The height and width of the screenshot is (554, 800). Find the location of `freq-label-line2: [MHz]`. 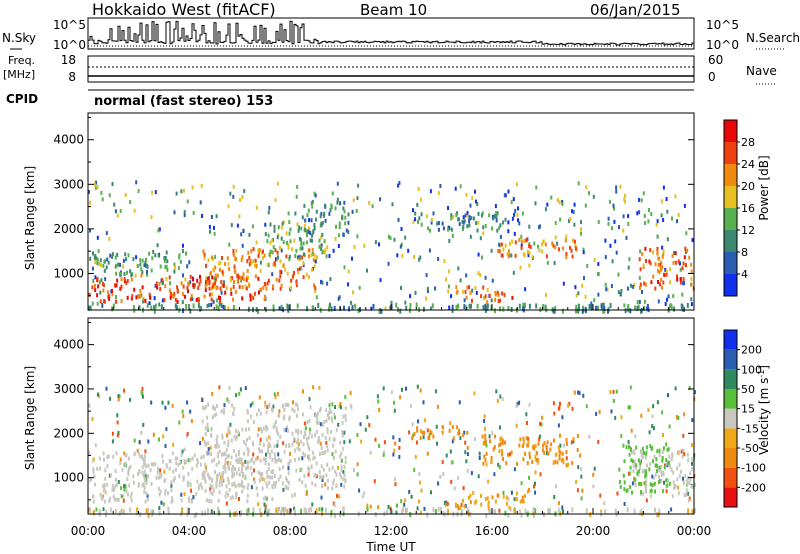

freq-label-line2: [MHz] is located at coordinates (19, 74).